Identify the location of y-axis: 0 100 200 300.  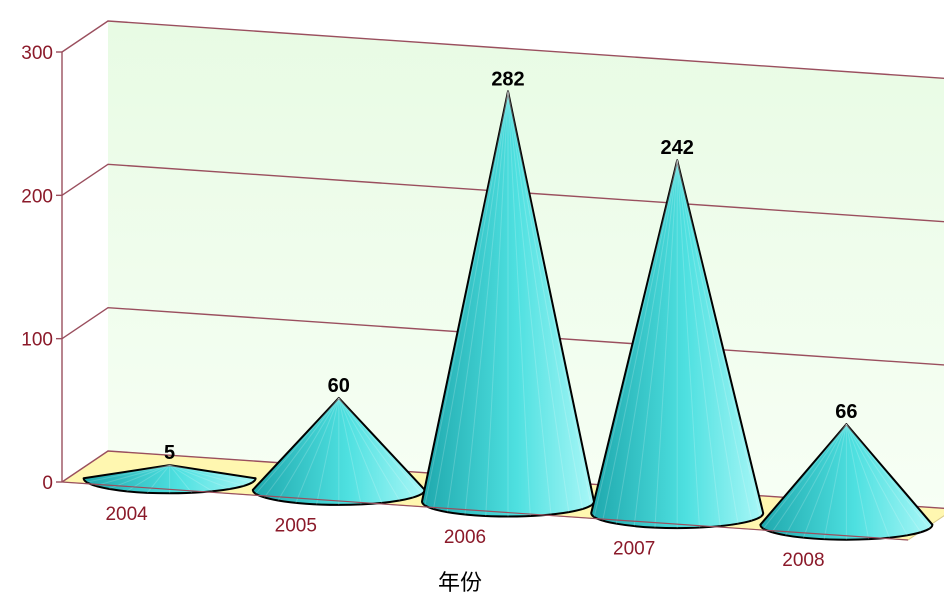
(42, 268).